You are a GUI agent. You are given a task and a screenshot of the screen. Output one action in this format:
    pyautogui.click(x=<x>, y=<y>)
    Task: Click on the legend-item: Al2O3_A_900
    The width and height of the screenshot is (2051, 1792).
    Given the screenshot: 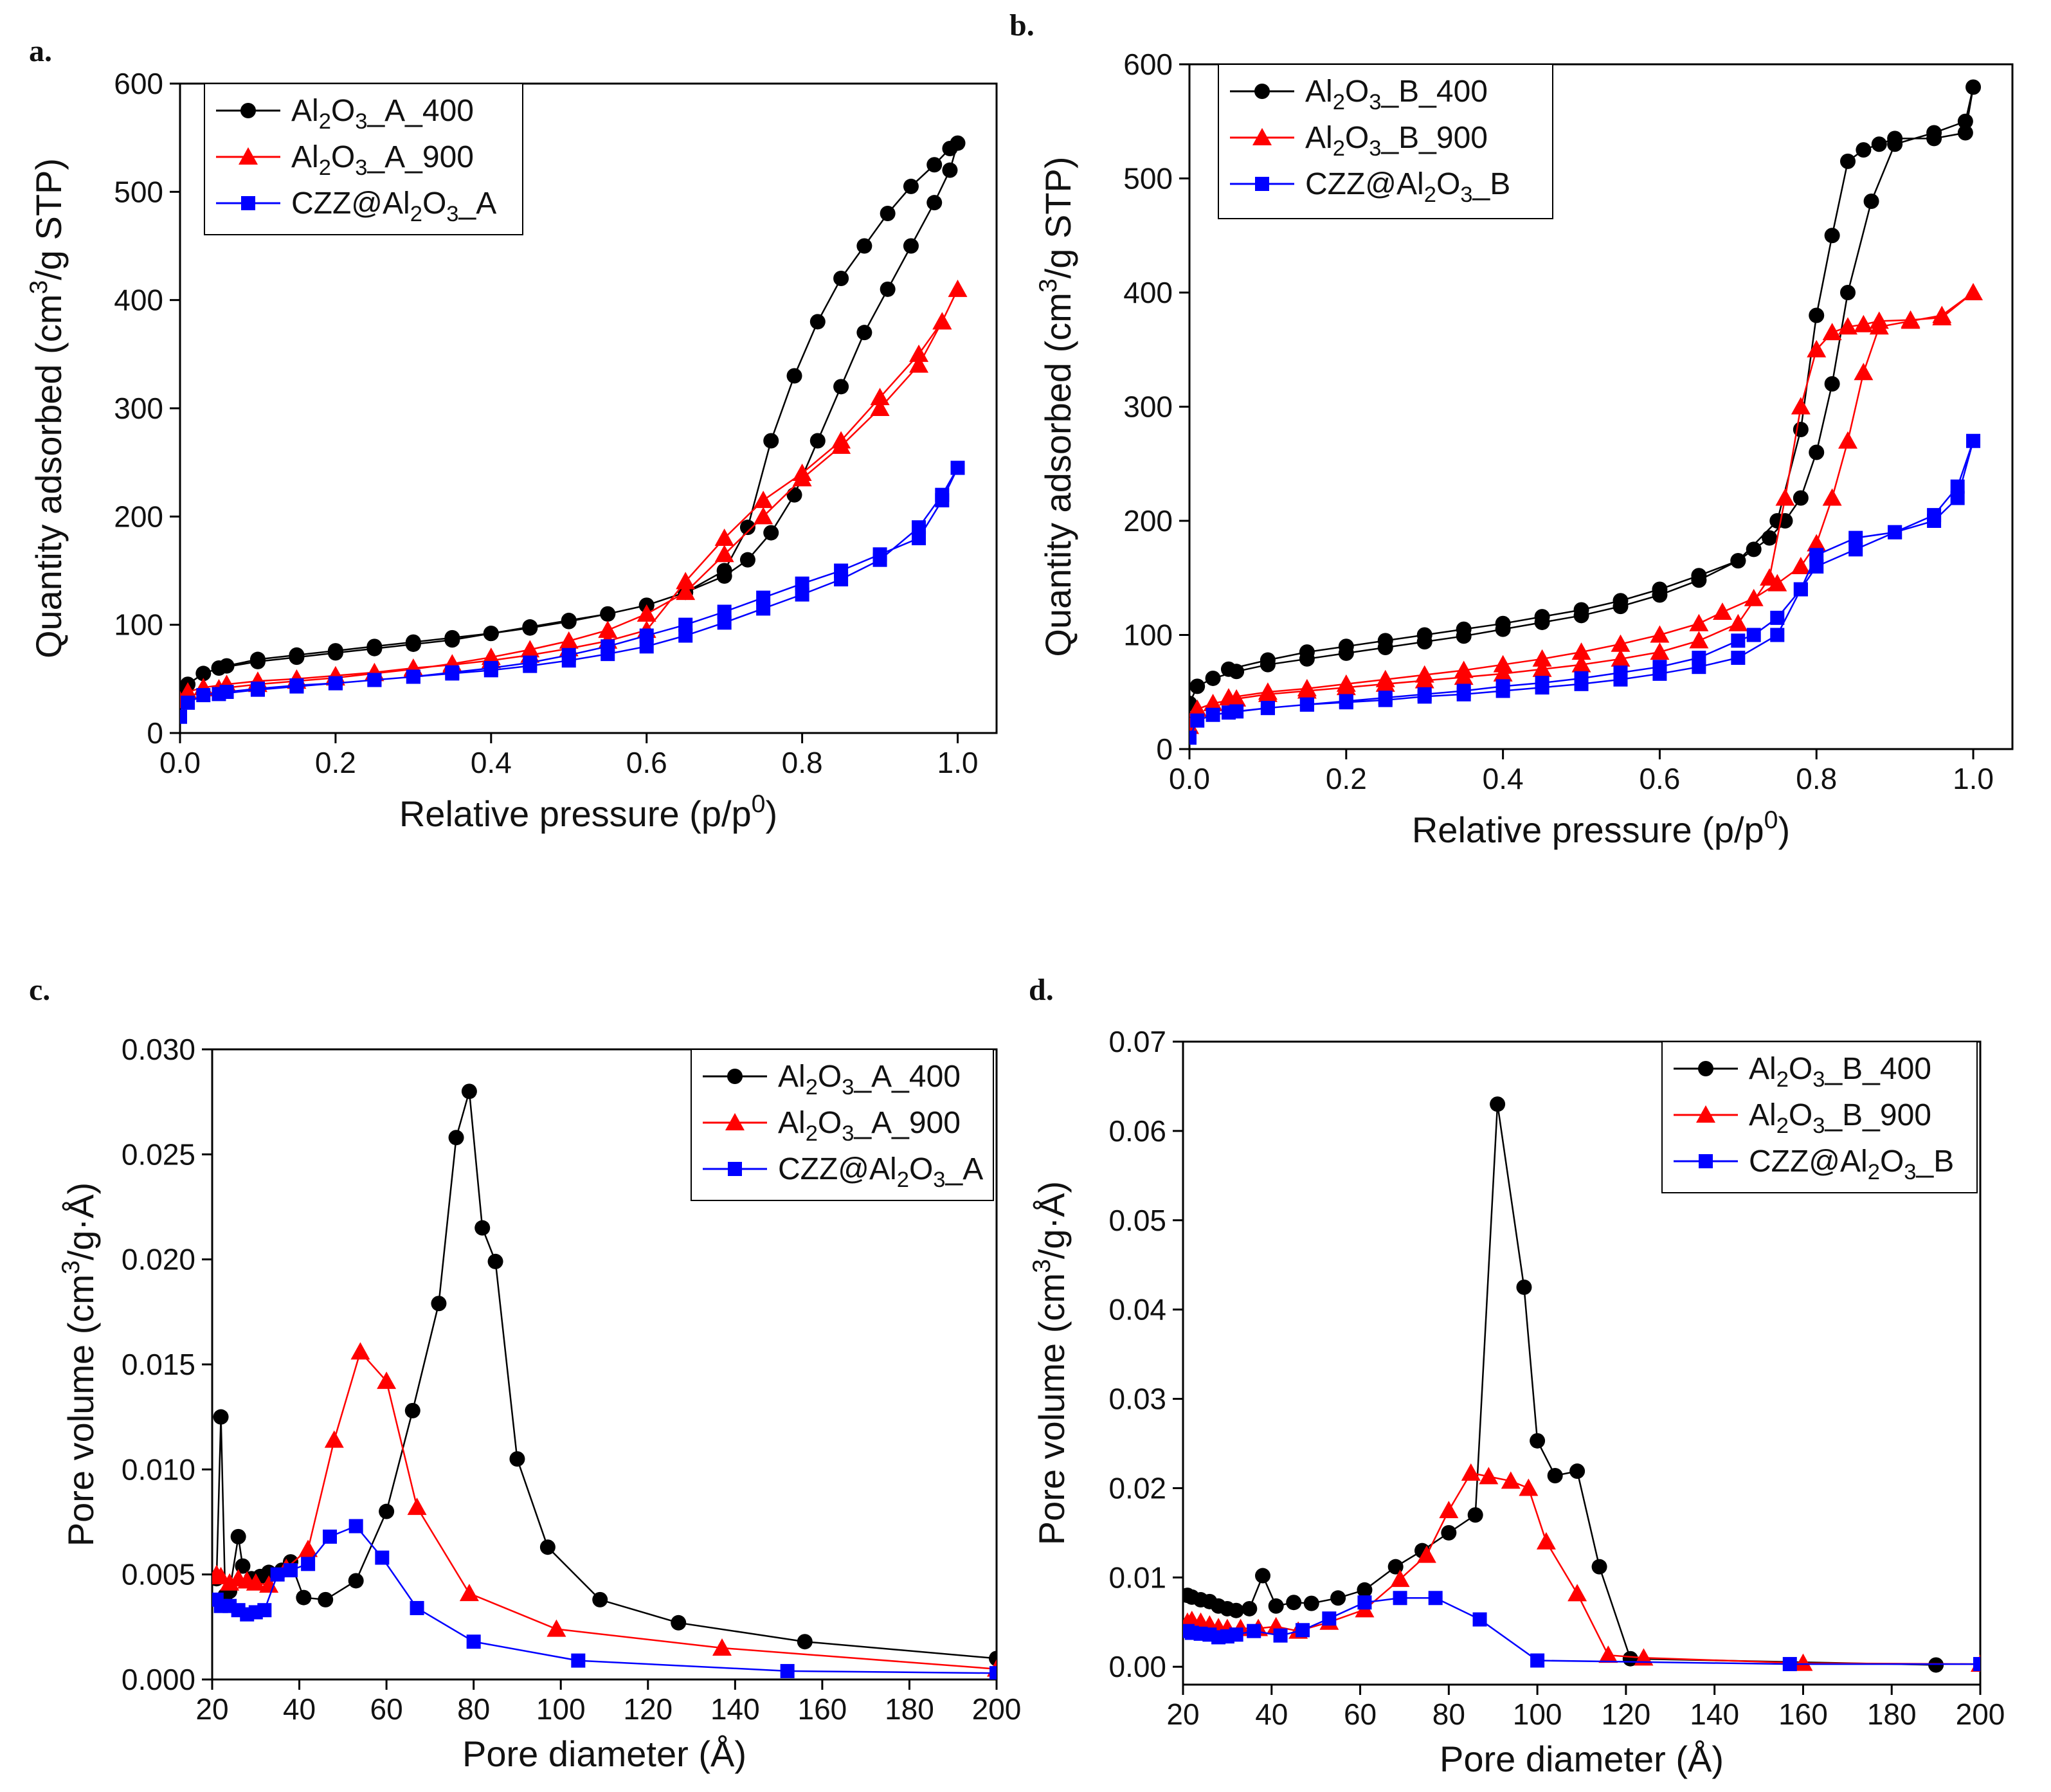 What is the action you would take?
    pyautogui.click(x=832, y=1126)
    